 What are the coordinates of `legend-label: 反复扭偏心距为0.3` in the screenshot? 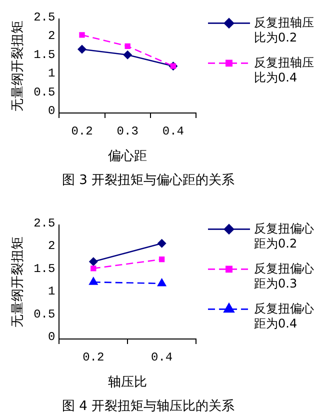 It's located at (284, 275).